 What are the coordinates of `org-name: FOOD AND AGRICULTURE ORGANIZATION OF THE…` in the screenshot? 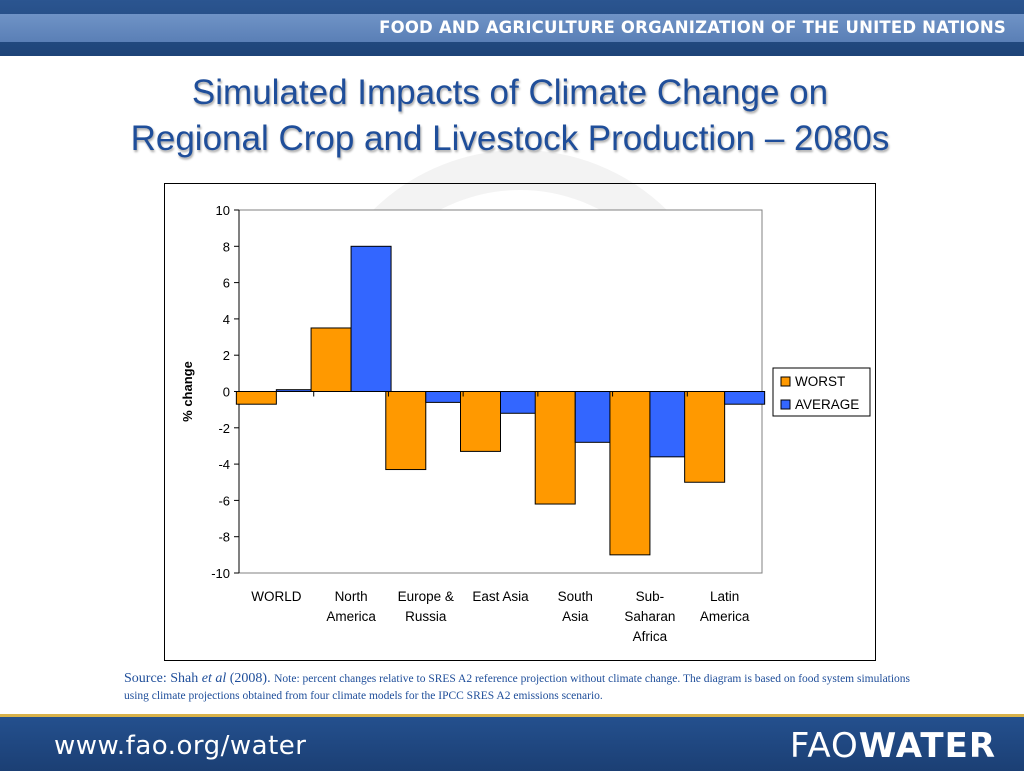 It's located at (692, 27).